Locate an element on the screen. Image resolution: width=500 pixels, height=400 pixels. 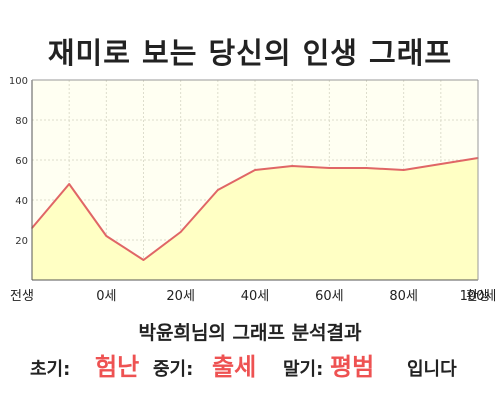
x-tick-label: 0세 is located at coordinates (106, 296).